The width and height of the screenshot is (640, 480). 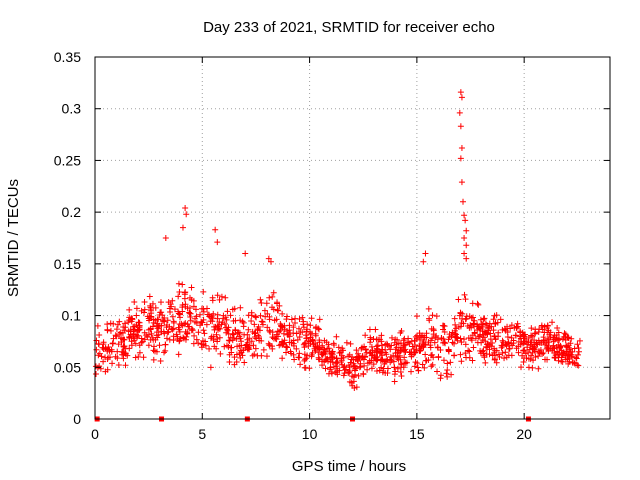 What do you see at coordinates (72, 109) in the screenshot?
I see `y-tick-label: 0.3` at bounding box center [72, 109].